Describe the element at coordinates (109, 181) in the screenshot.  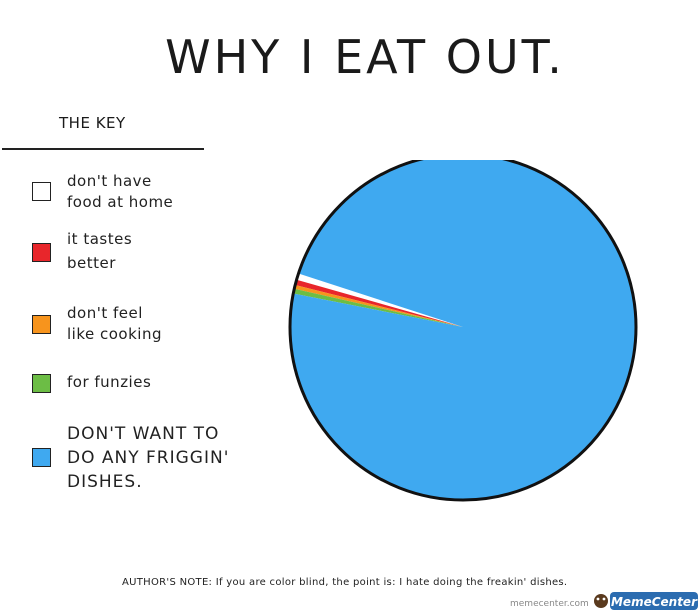
I see `legend-label-line: don't have` at that location.